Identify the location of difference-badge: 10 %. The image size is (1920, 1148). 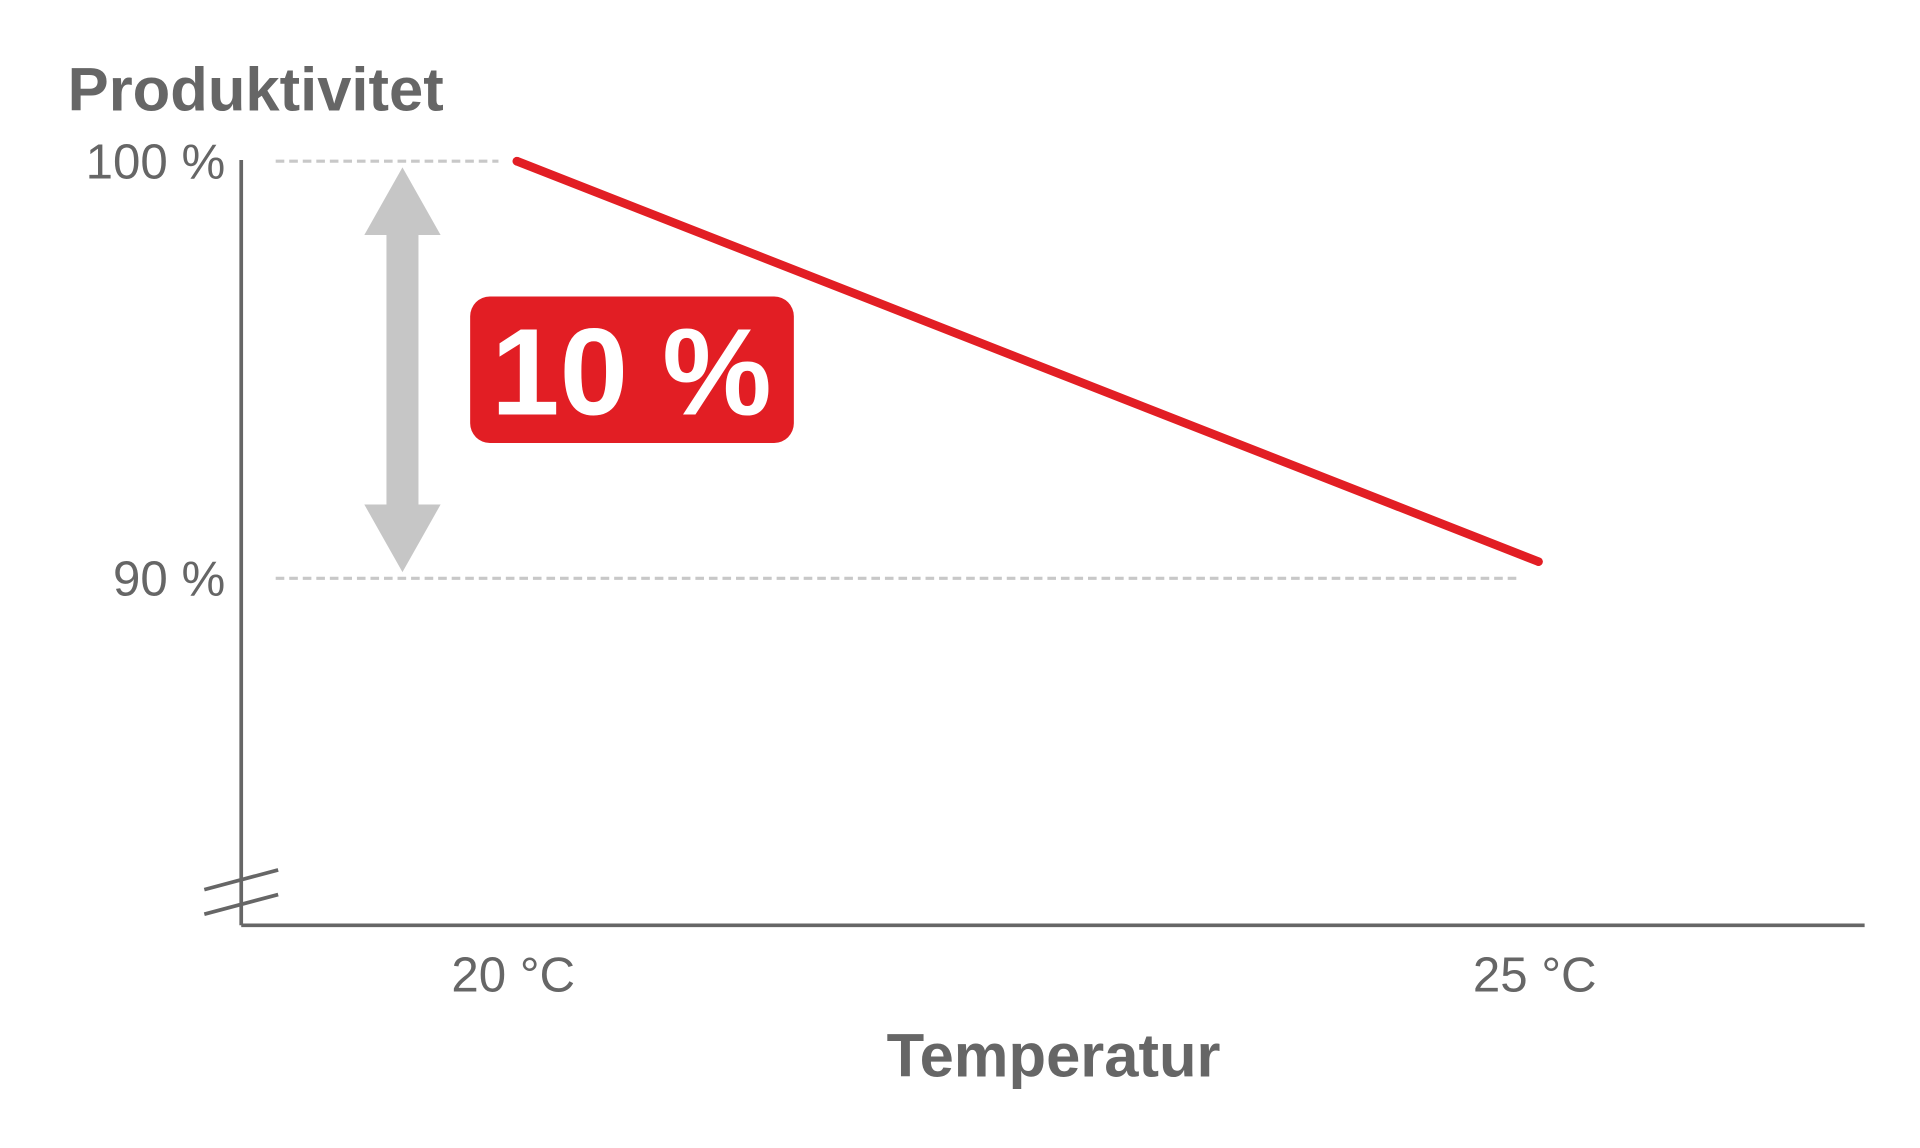
(632, 369).